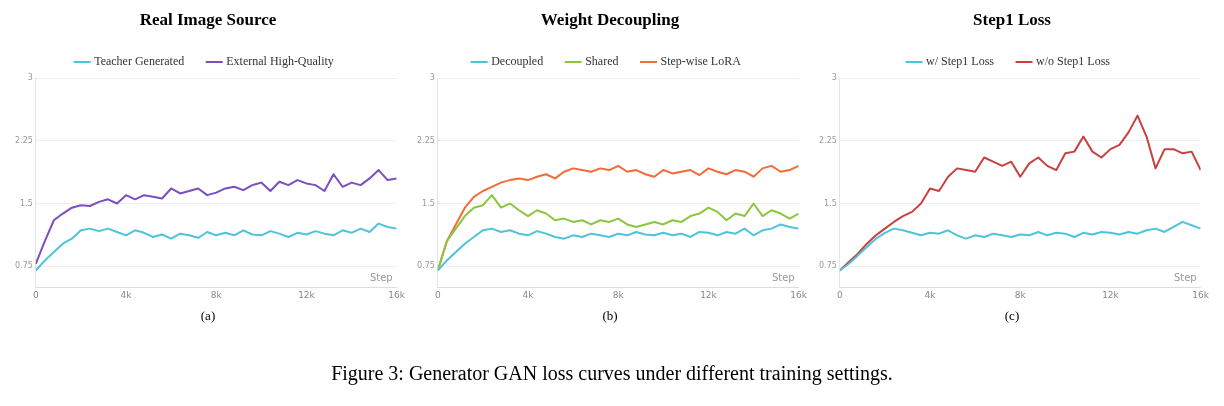 The height and width of the screenshot is (406, 1224). Describe the element at coordinates (1073, 61) in the screenshot. I see `legend-label: w/o Step1 Loss` at that location.